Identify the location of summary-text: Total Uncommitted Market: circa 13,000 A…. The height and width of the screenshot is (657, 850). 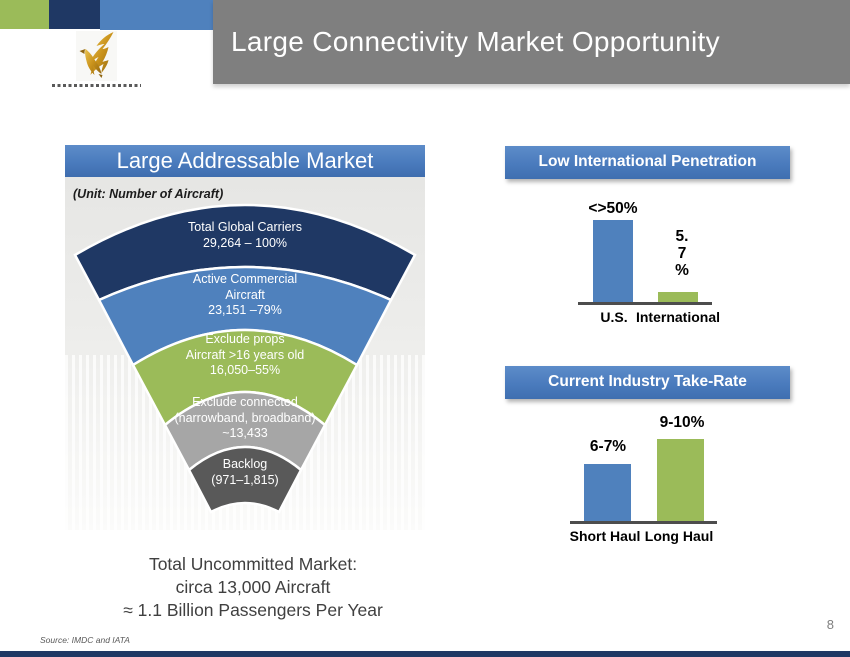
(253, 587).